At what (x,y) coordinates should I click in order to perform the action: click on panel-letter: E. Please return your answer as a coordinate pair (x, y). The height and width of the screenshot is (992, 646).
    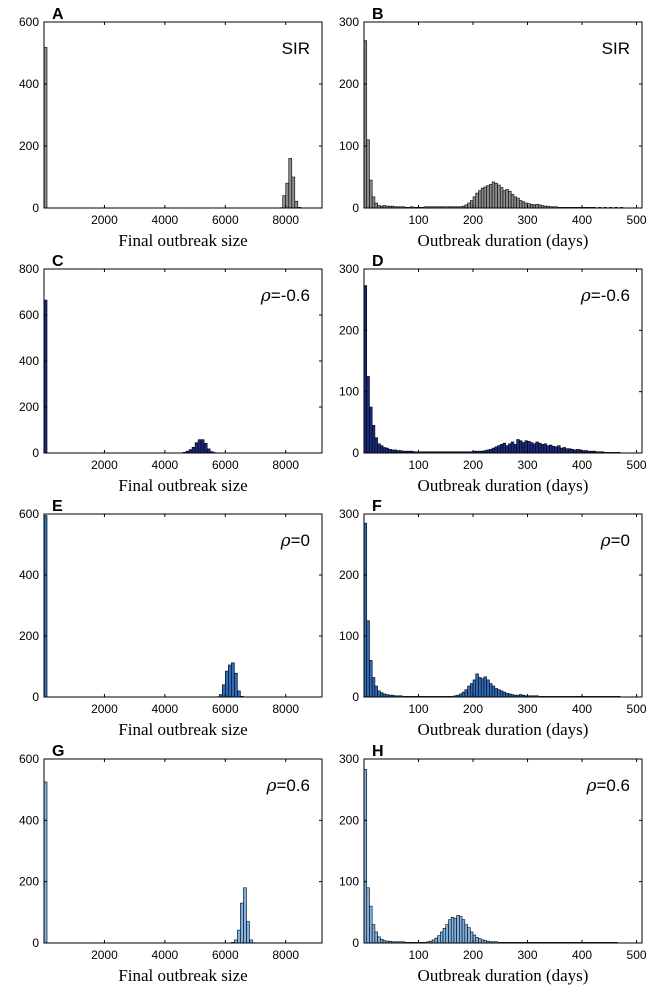
    Looking at the image, I should click on (57, 506).